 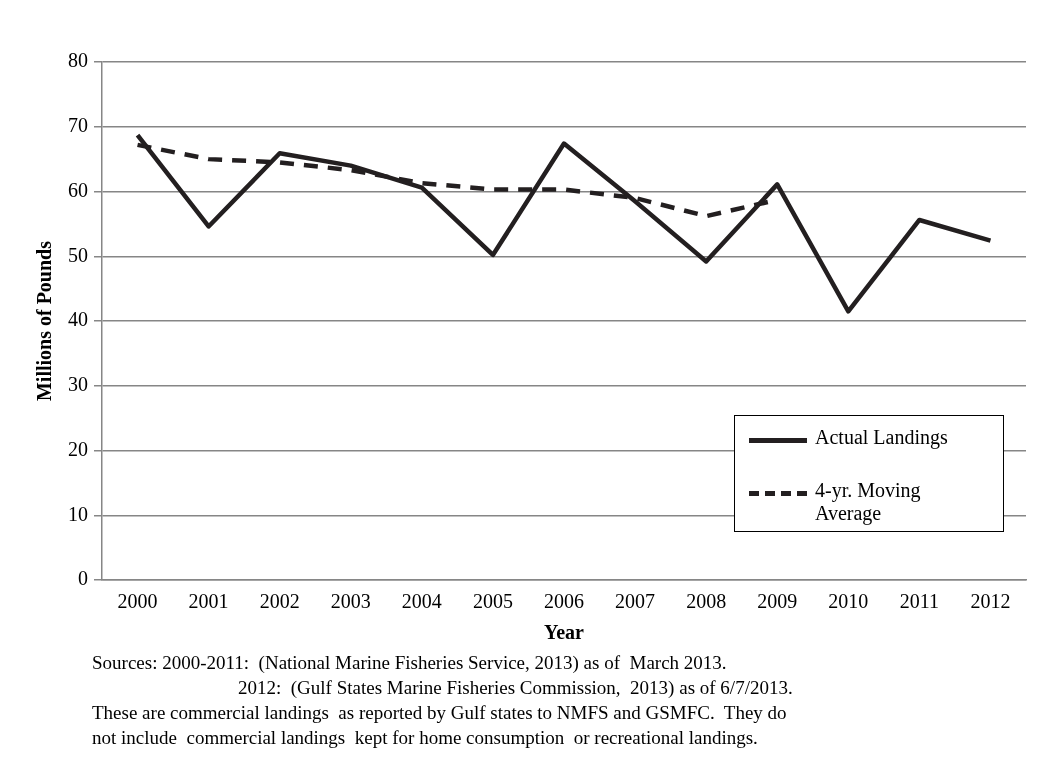 I want to click on x-tick-label: 2009, so click(x=777, y=601).